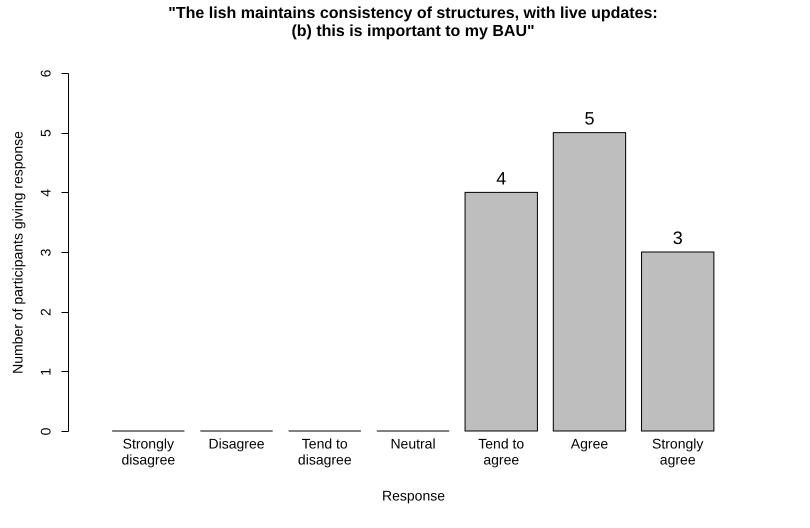 This screenshot has height=528, width=810. I want to click on chart-title: "The lish maintains consistency of structures, with live updates: (b) this is important to my BAU", so click(413, 22).